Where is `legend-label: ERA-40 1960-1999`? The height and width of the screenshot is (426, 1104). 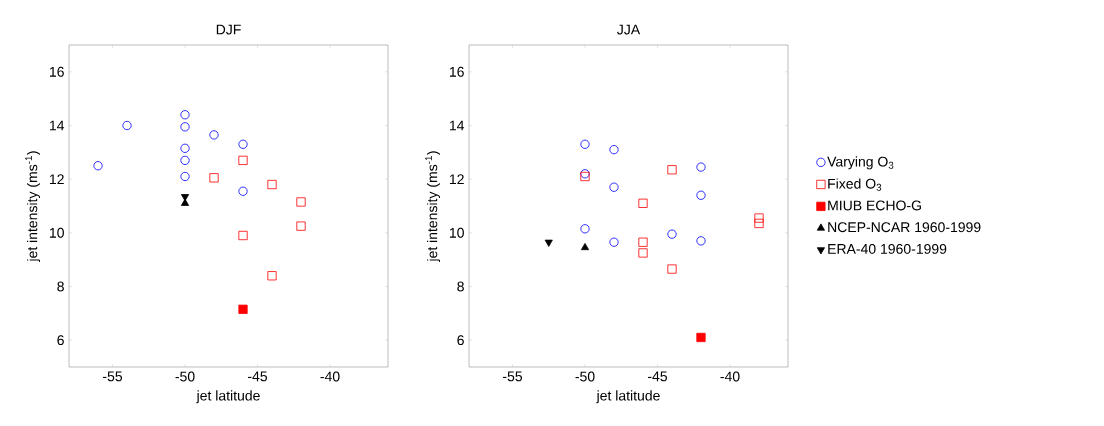 legend-label: ERA-40 1960-1999 is located at coordinates (887, 248).